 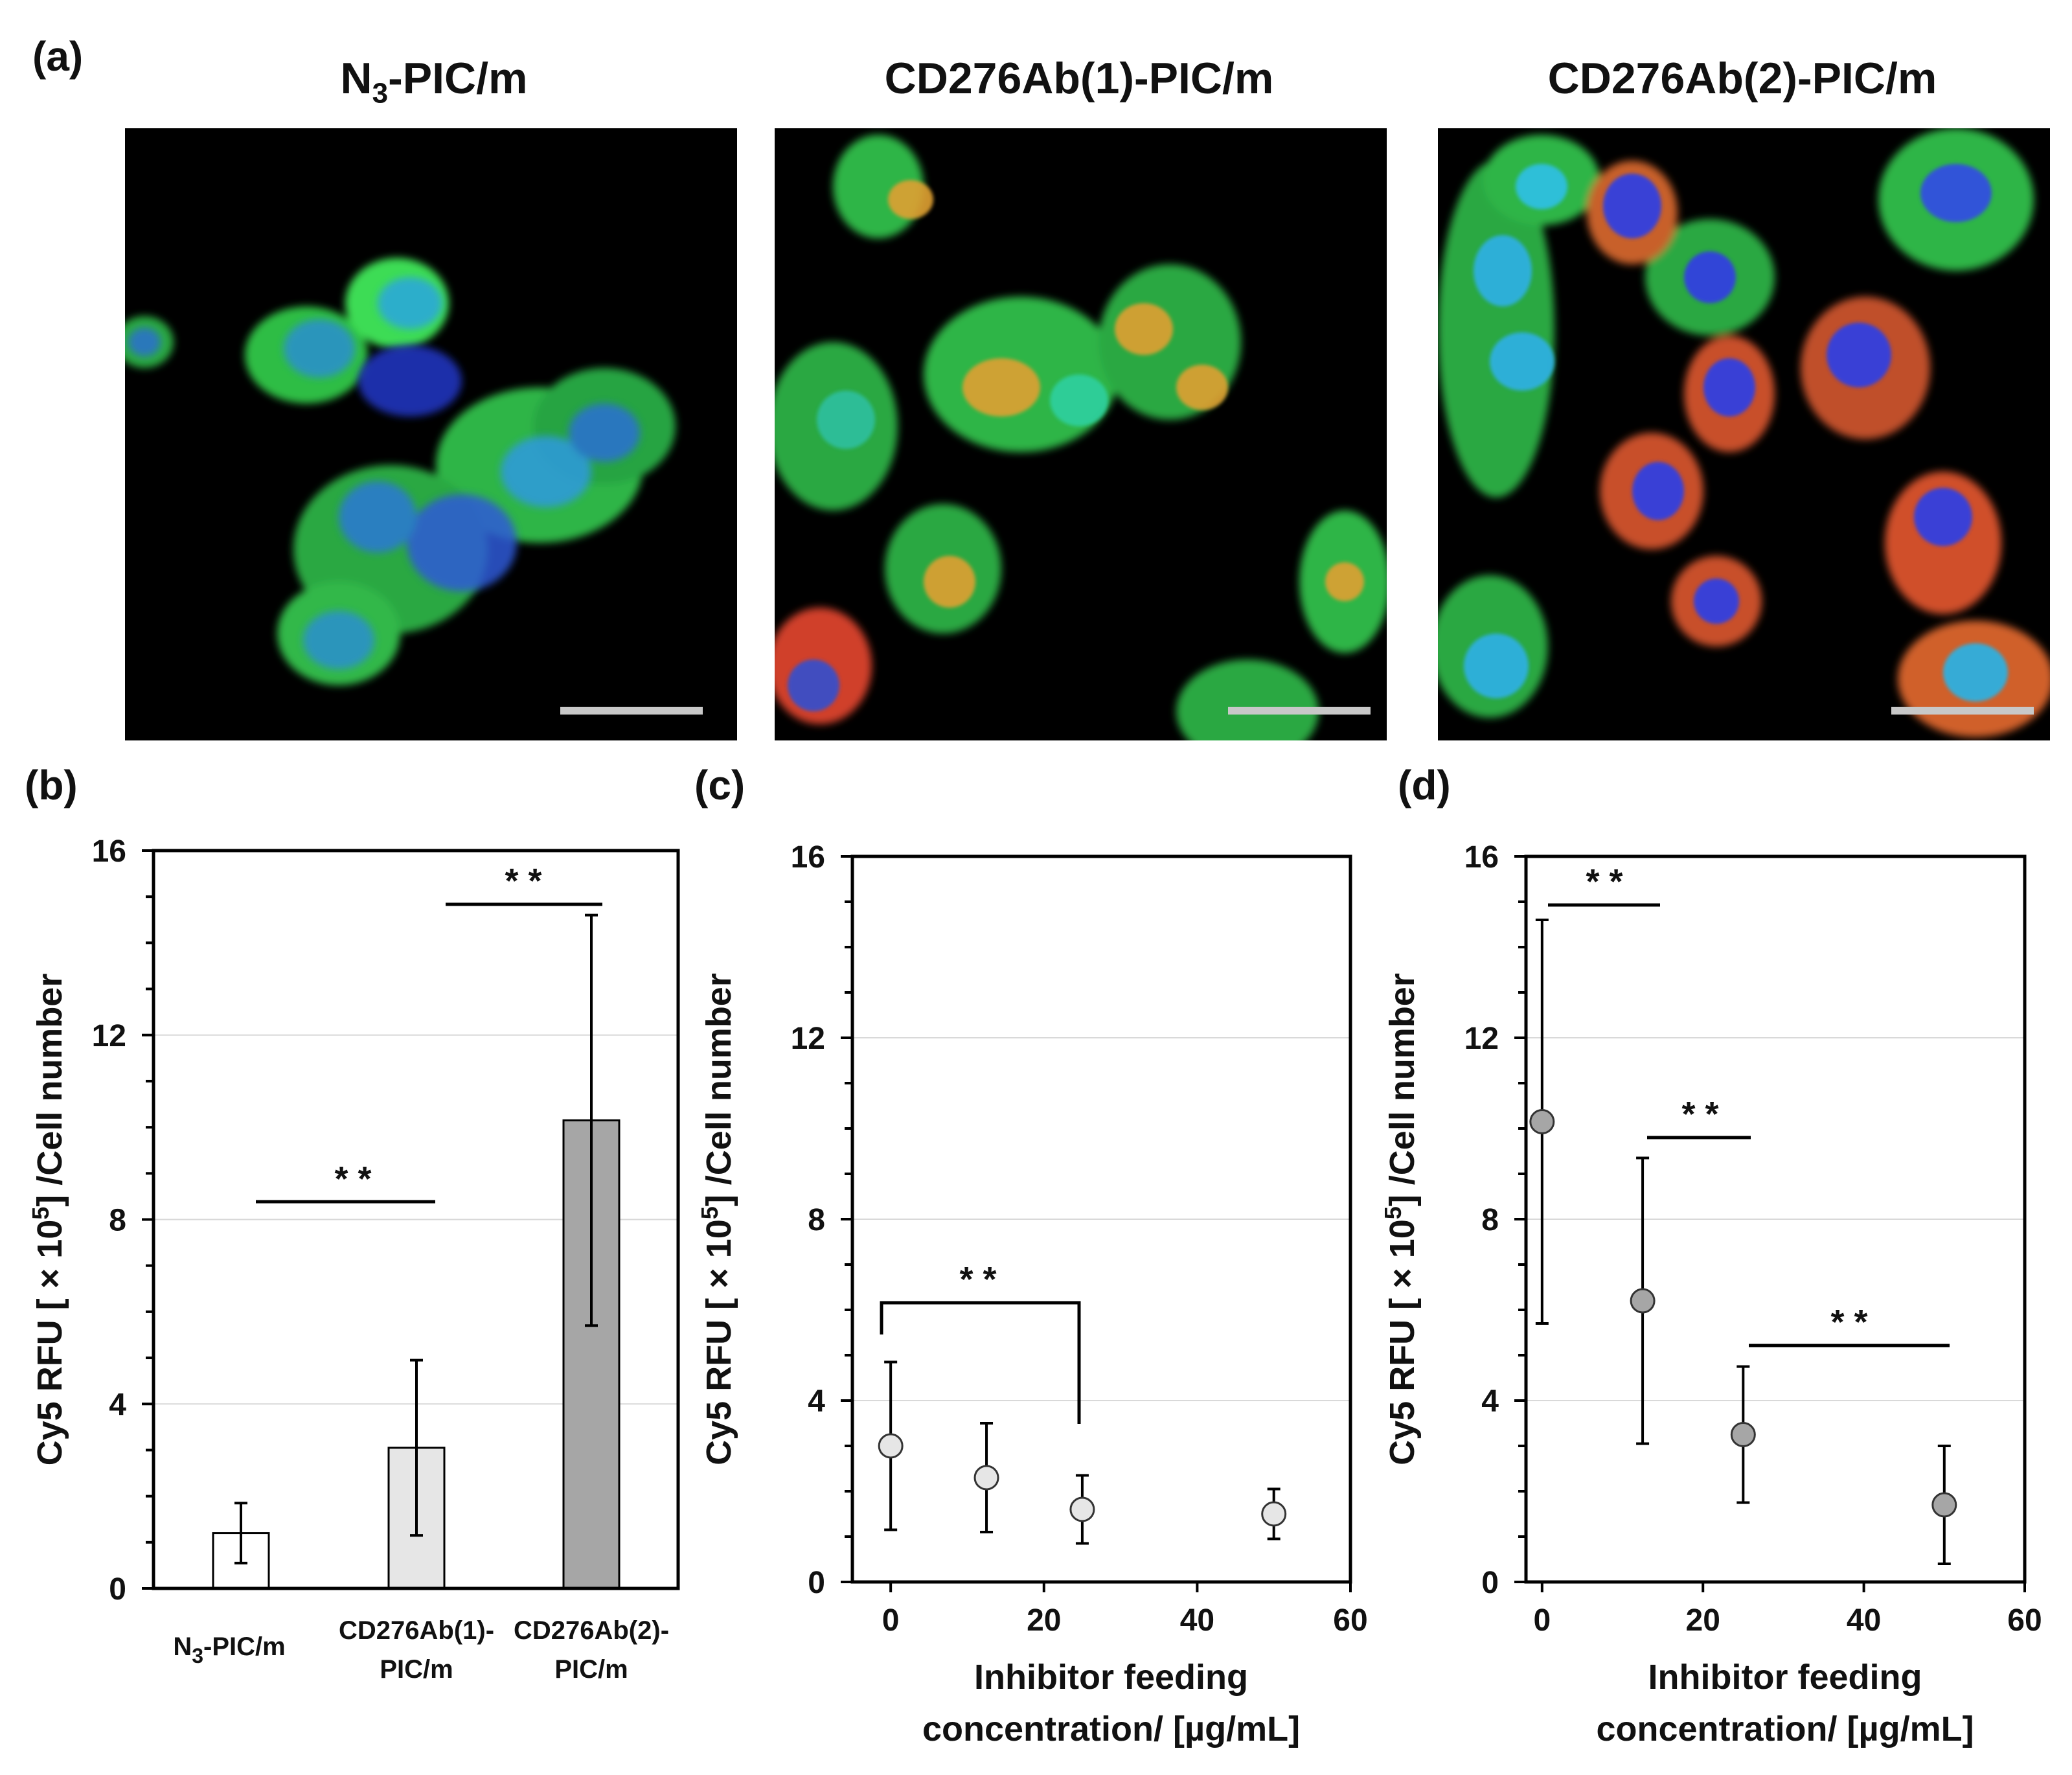 What do you see at coordinates (416, 1630) in the screenshot?
I see `x-category-label: CD276Ab(1)-` at bounding box center [416, 1630].